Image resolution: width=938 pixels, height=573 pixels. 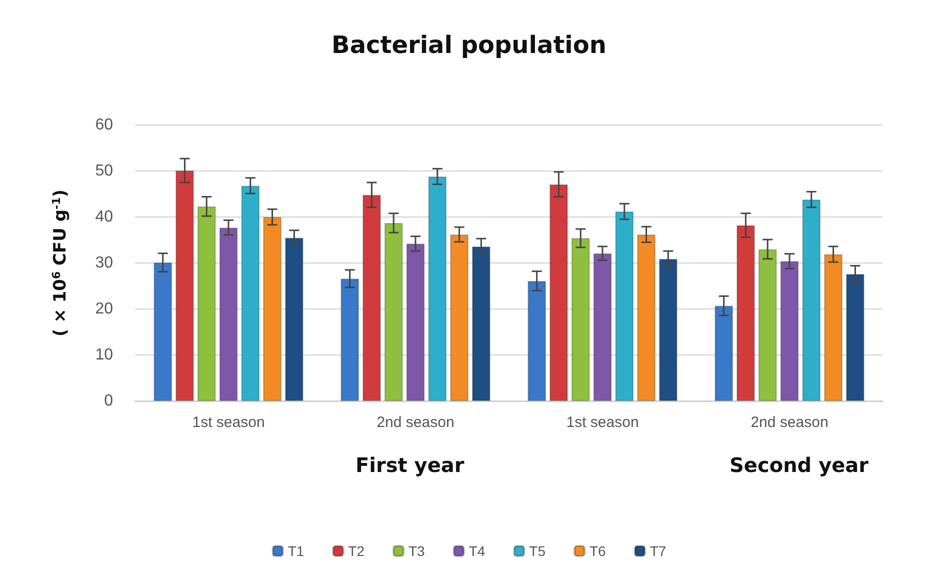 I want to click on y-tick-label: 60, so click(x=104, y=125).